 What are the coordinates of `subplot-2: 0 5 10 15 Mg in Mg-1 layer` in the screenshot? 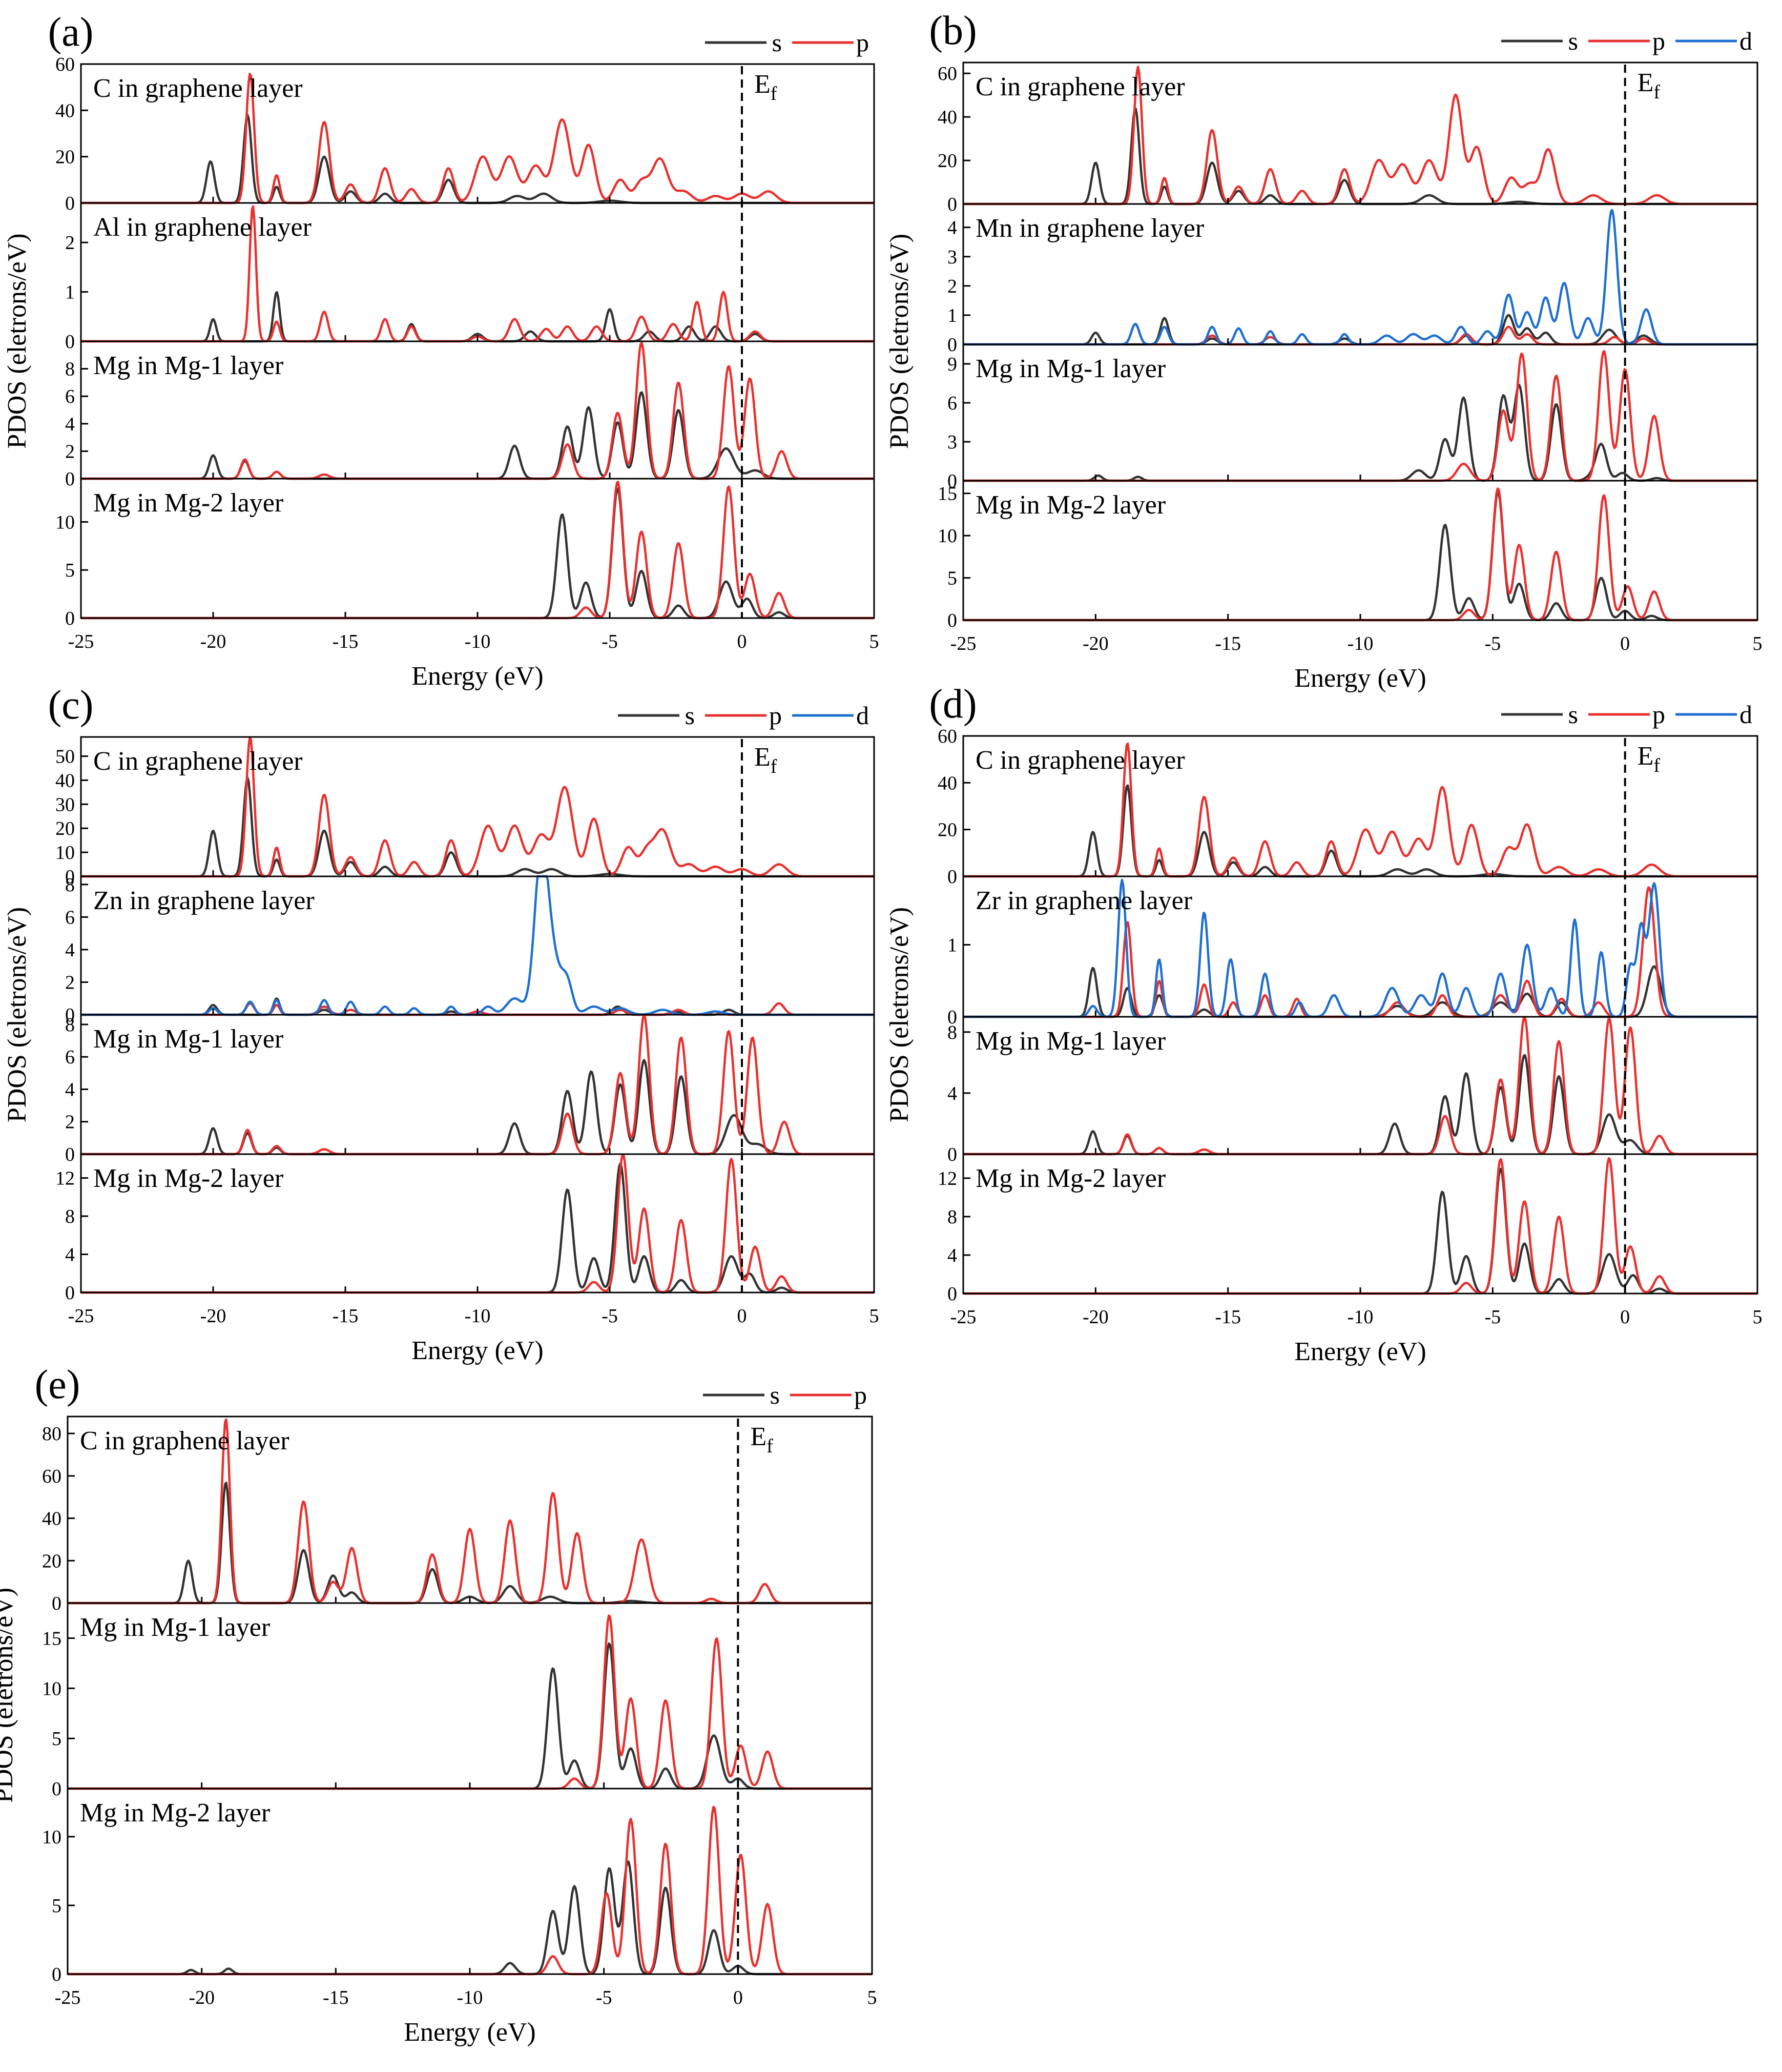 It's located at (458, 1701).